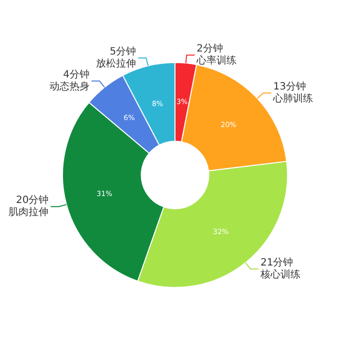  What do you see at coordinates (116, 64) in the screenshot?
I see `slice-label: 放松拉伸` at bounding box center [116, 64].